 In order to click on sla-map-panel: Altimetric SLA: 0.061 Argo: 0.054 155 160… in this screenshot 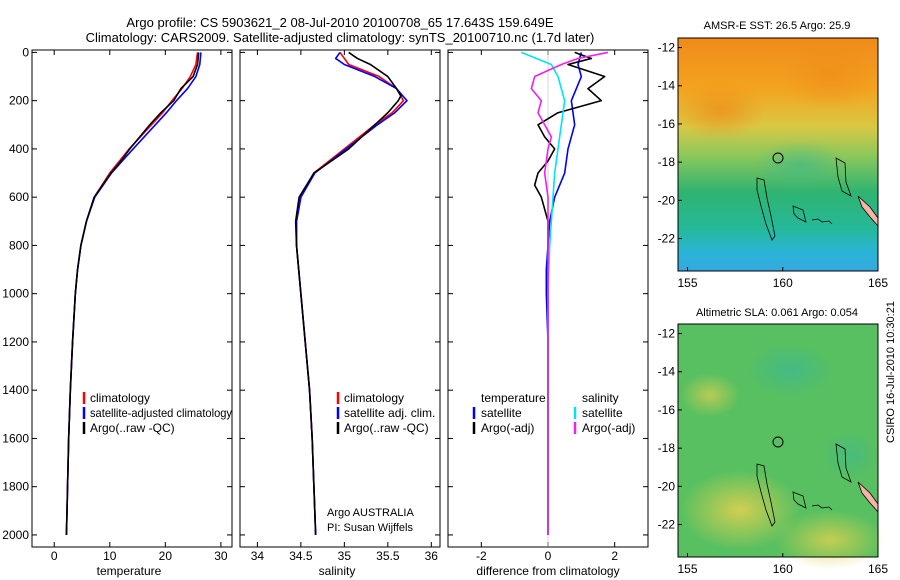, I will do `click(773, 441)`.